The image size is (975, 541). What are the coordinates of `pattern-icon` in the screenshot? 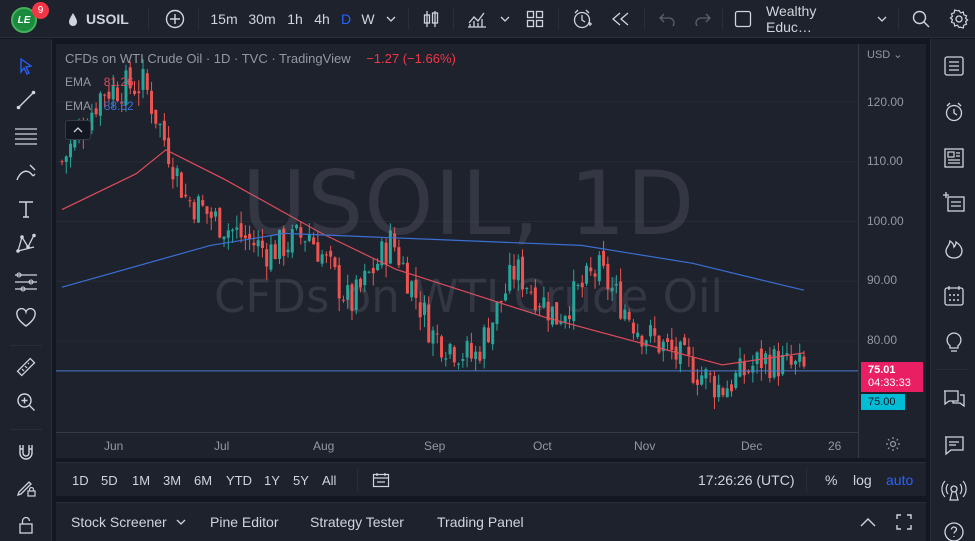 It's located at (26, 244).